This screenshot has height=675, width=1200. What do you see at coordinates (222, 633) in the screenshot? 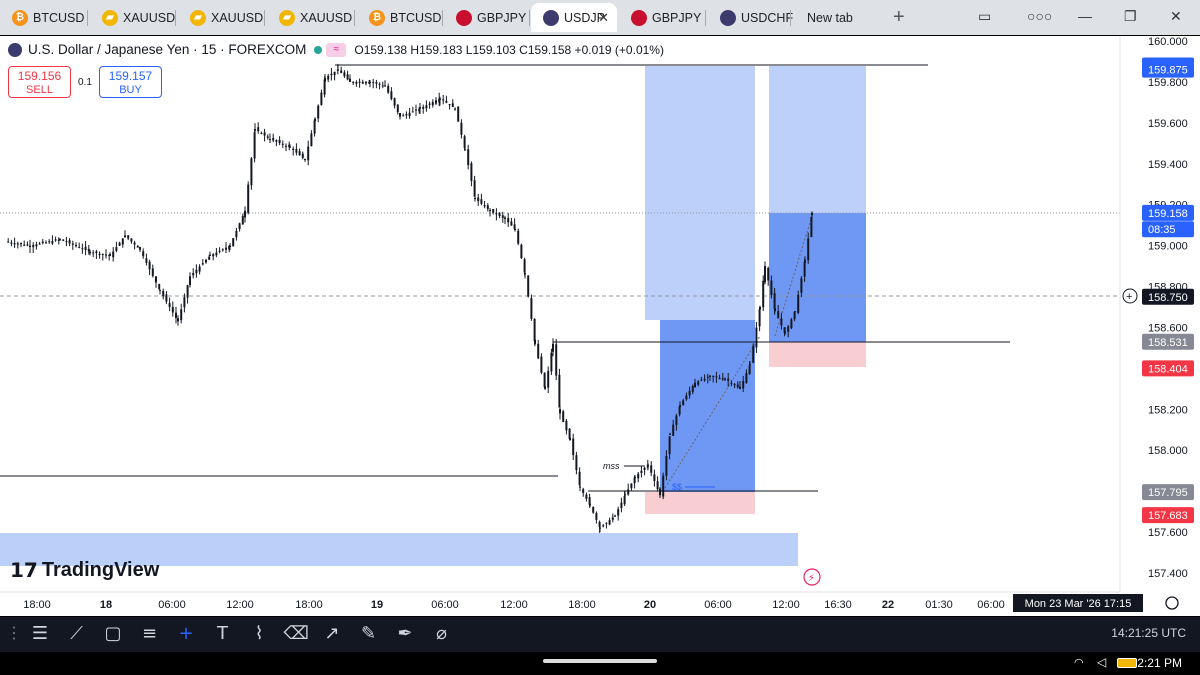
I see `text-icon: T` at bounding box center [222, 633].